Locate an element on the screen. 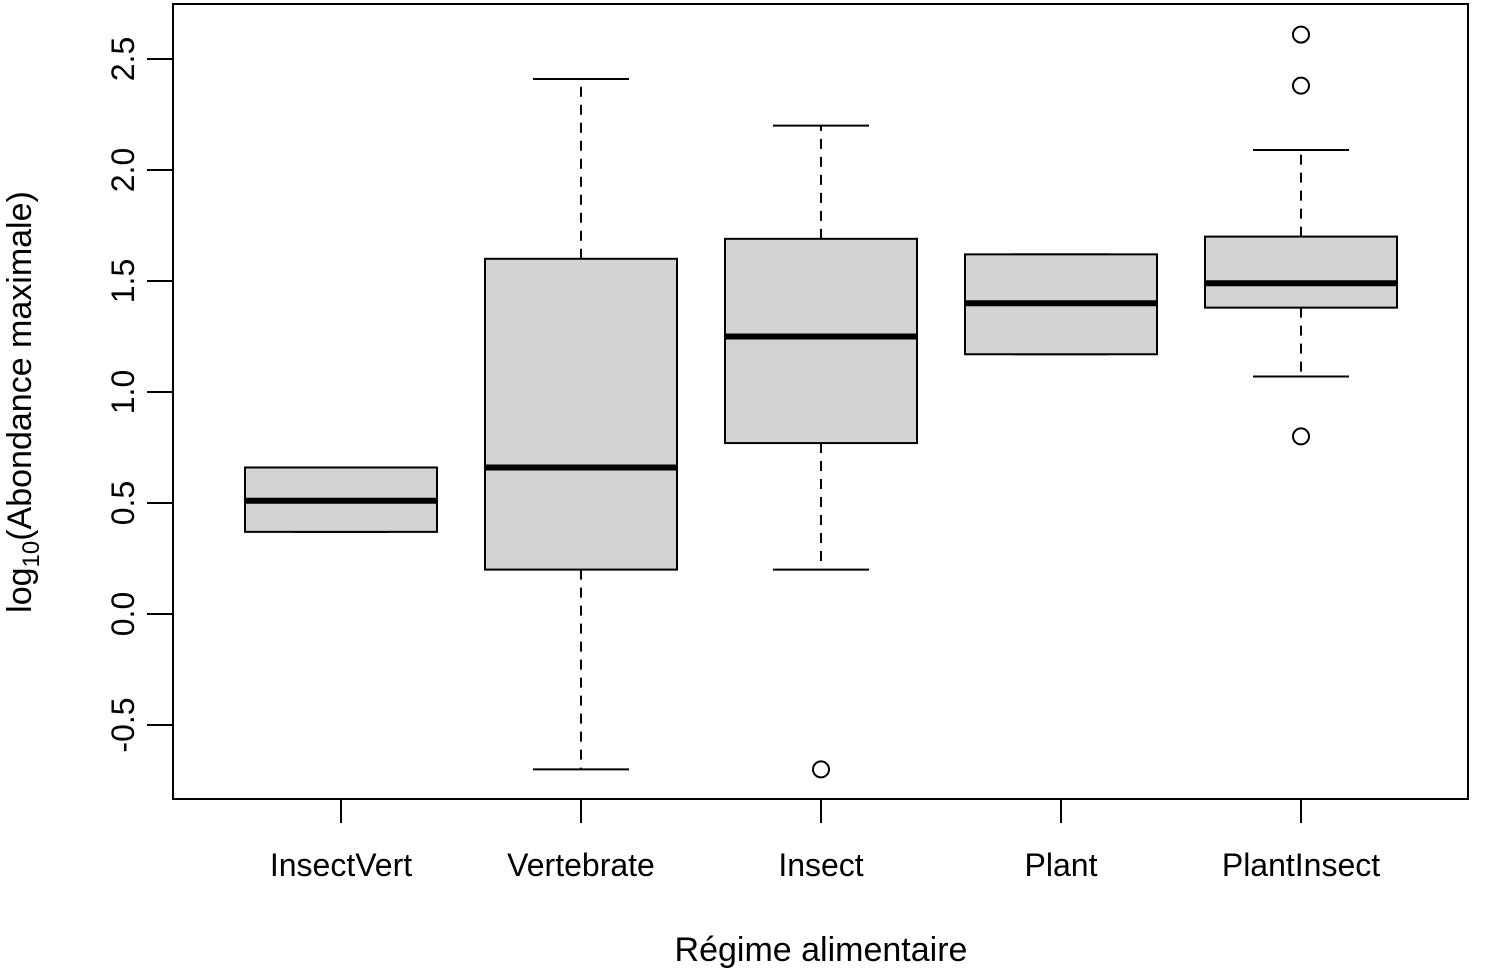 Image resolution: width=1512 pixels, height=972 pixels. box-group-insectvert is located at coordinates (341, 499).